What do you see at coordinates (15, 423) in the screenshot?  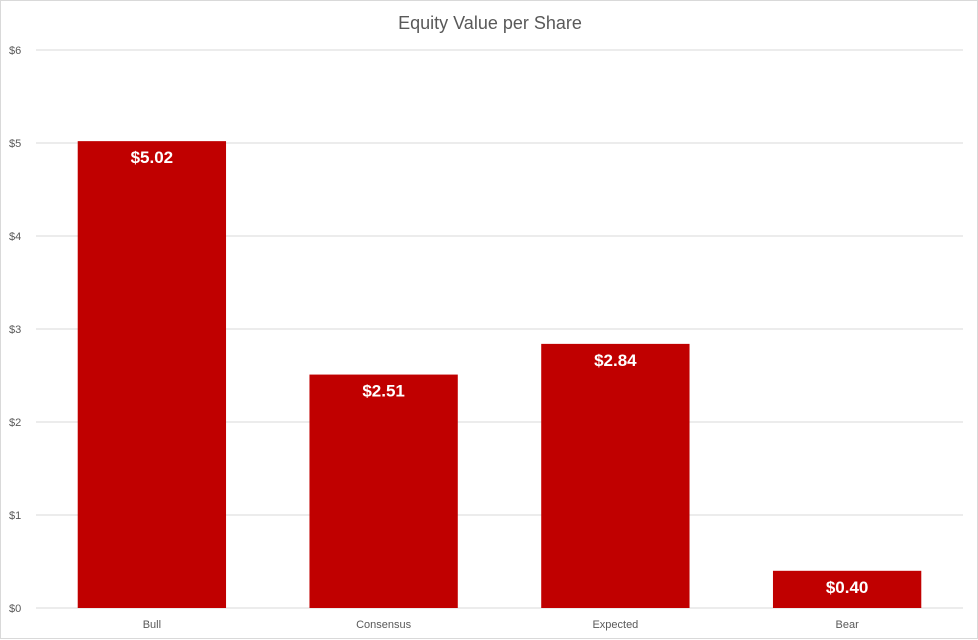 I see `y-tick-label: $2` at bounding box center [15, 423].